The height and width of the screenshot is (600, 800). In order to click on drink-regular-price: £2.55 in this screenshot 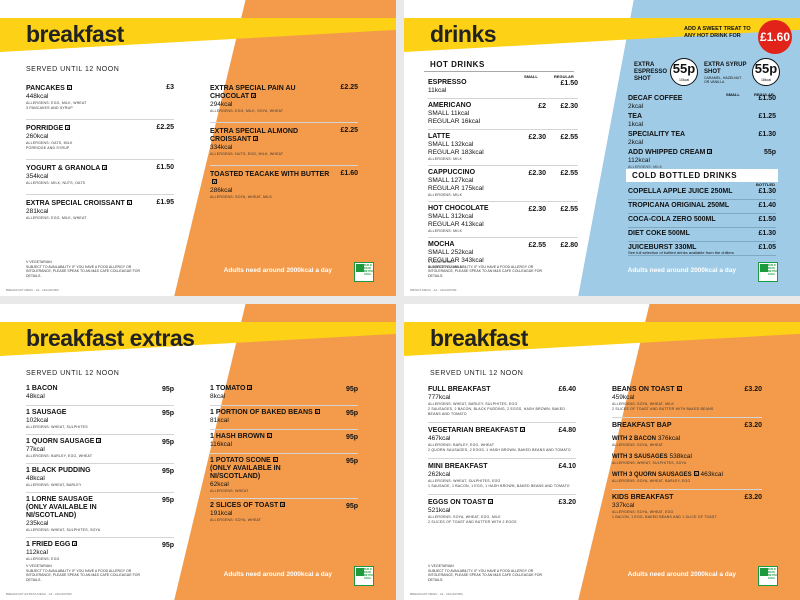, I will do `click(569, 173)`.